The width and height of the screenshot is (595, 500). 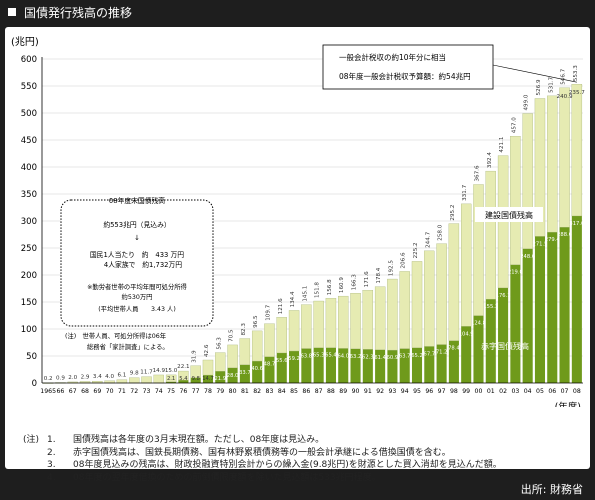 I want to click on deficit-label: 63.2, so click(x=356, y=357).